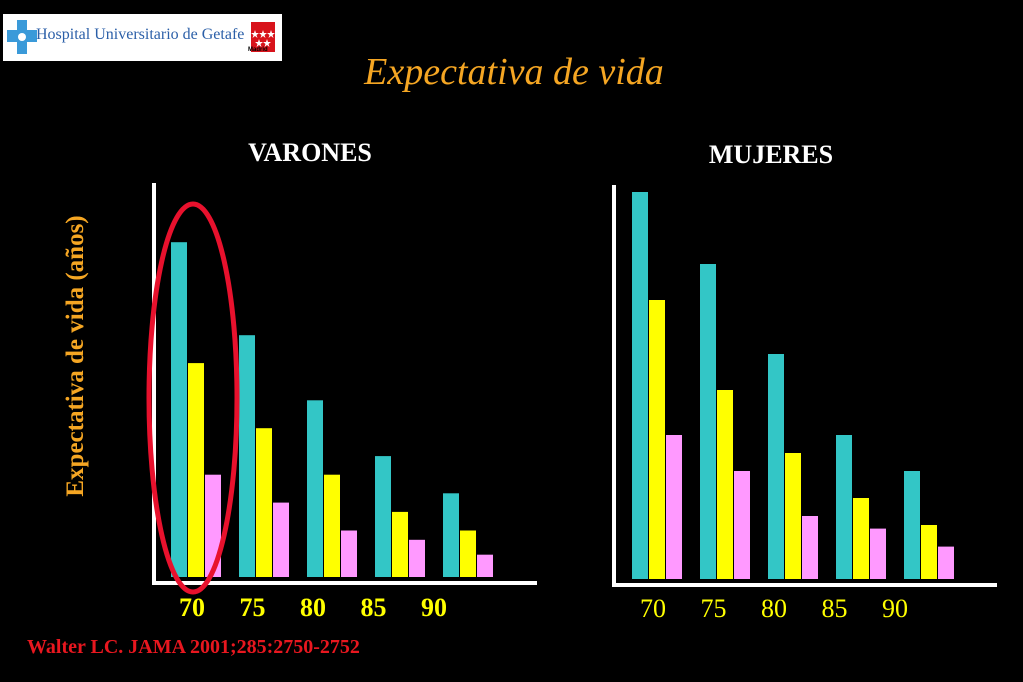 The image size is (1023, 682). What do you see at coordinates (263, 37) in the screenshot?
I see `madrid-flag-icon` at bounding box center [263, 37].